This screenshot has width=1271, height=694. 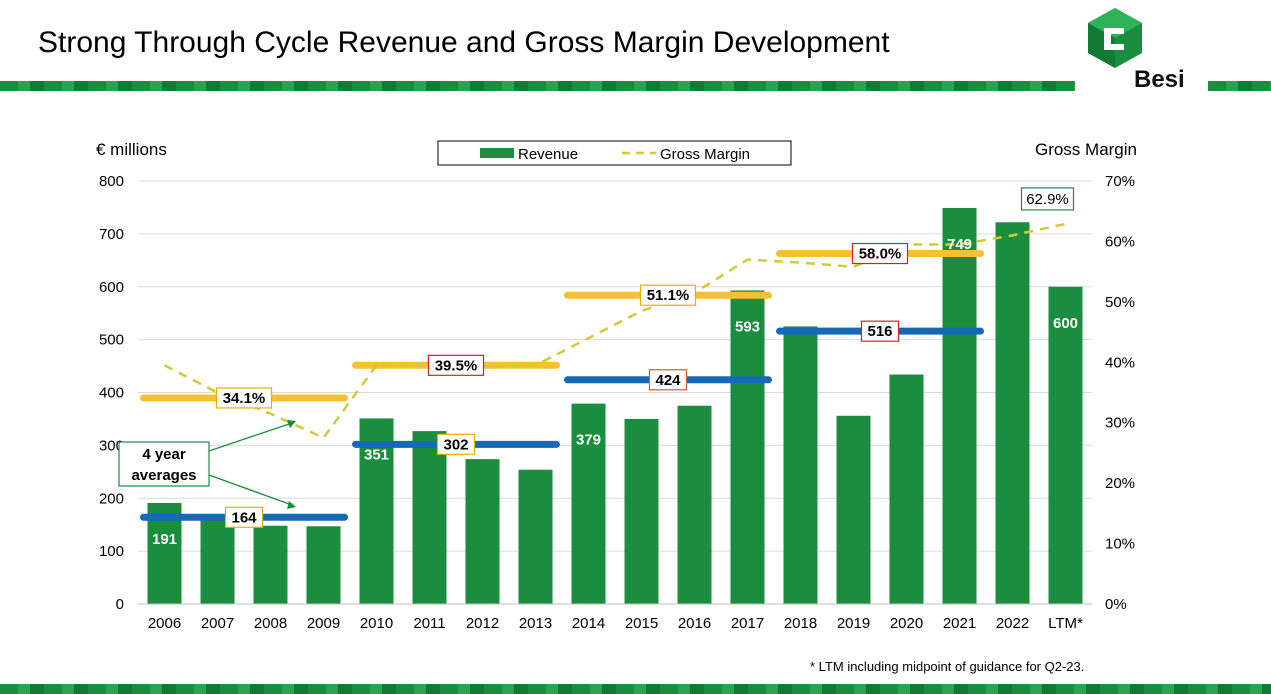 What do you see at coordinates (497, 153) in the screenshot?
I see `legend-revenue-swatch` at bounding box center [497, 153].